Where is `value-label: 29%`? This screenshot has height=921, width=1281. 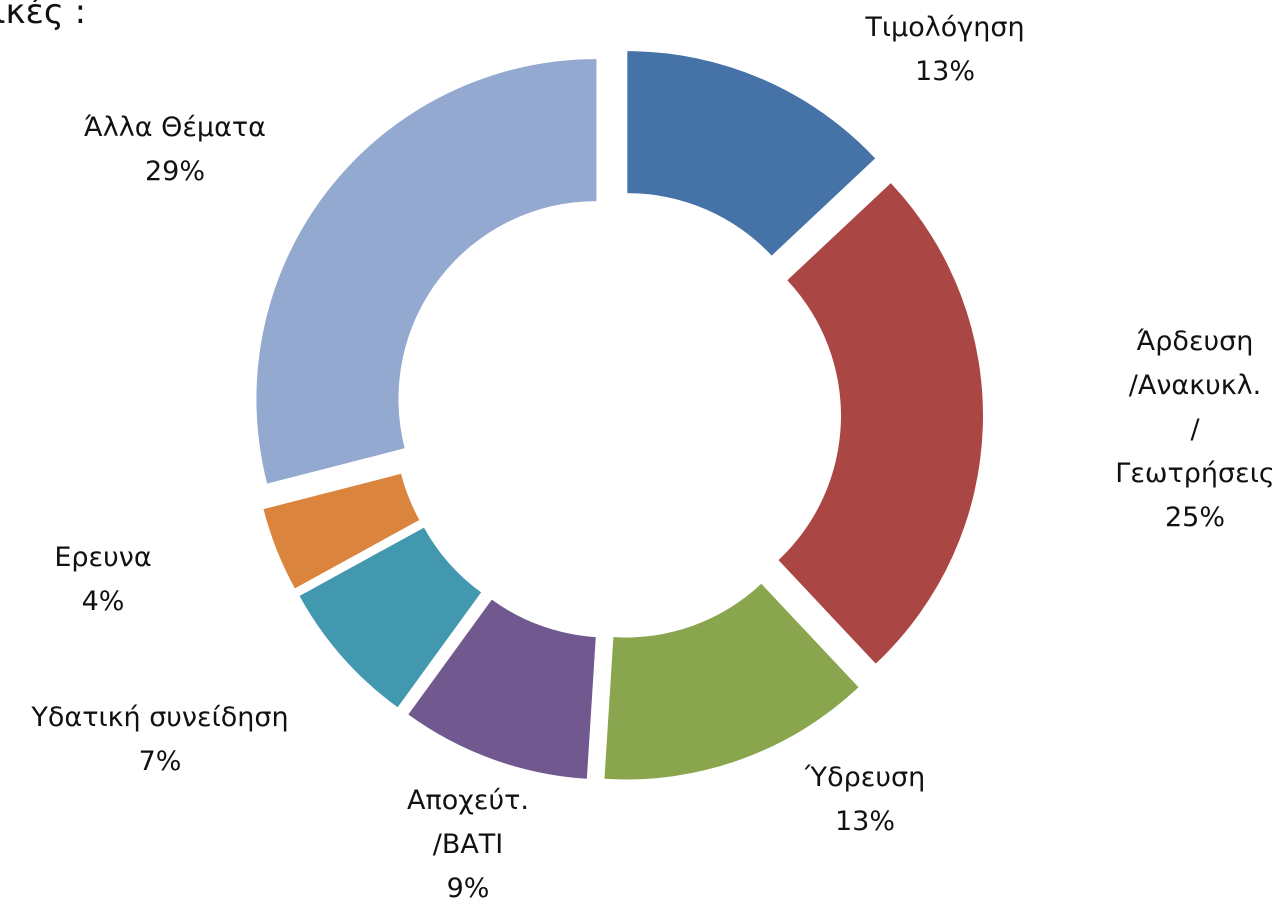 value-label: 29% is located at coordinates (175, 171).